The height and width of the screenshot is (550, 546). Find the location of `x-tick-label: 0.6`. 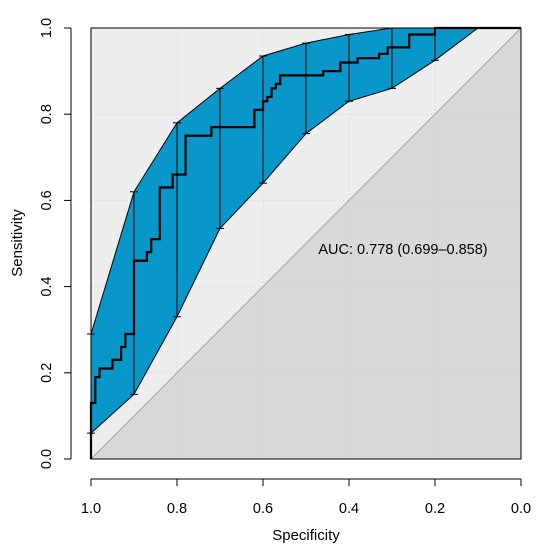

x-tick-label: 0.6 is located at coordinates (263, 509).